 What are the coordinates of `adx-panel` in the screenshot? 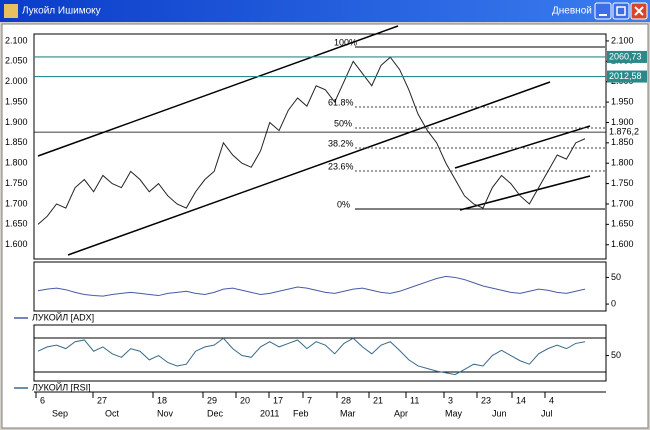 It's located at (320, 286).